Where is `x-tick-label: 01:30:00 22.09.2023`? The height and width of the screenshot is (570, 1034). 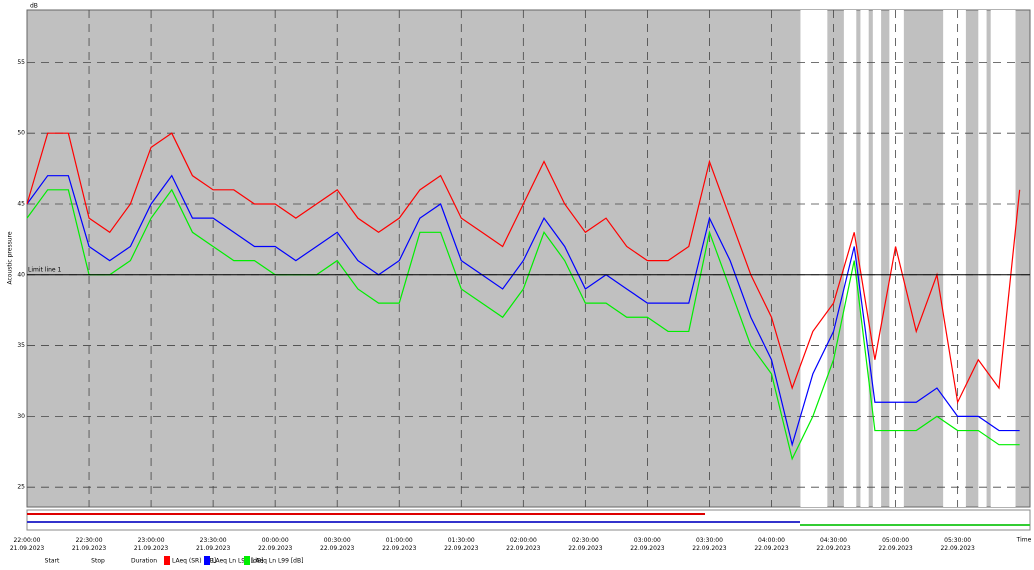 x-tick-label: 01:30:00 22.09.2023 is located at coordinates (461, 544).